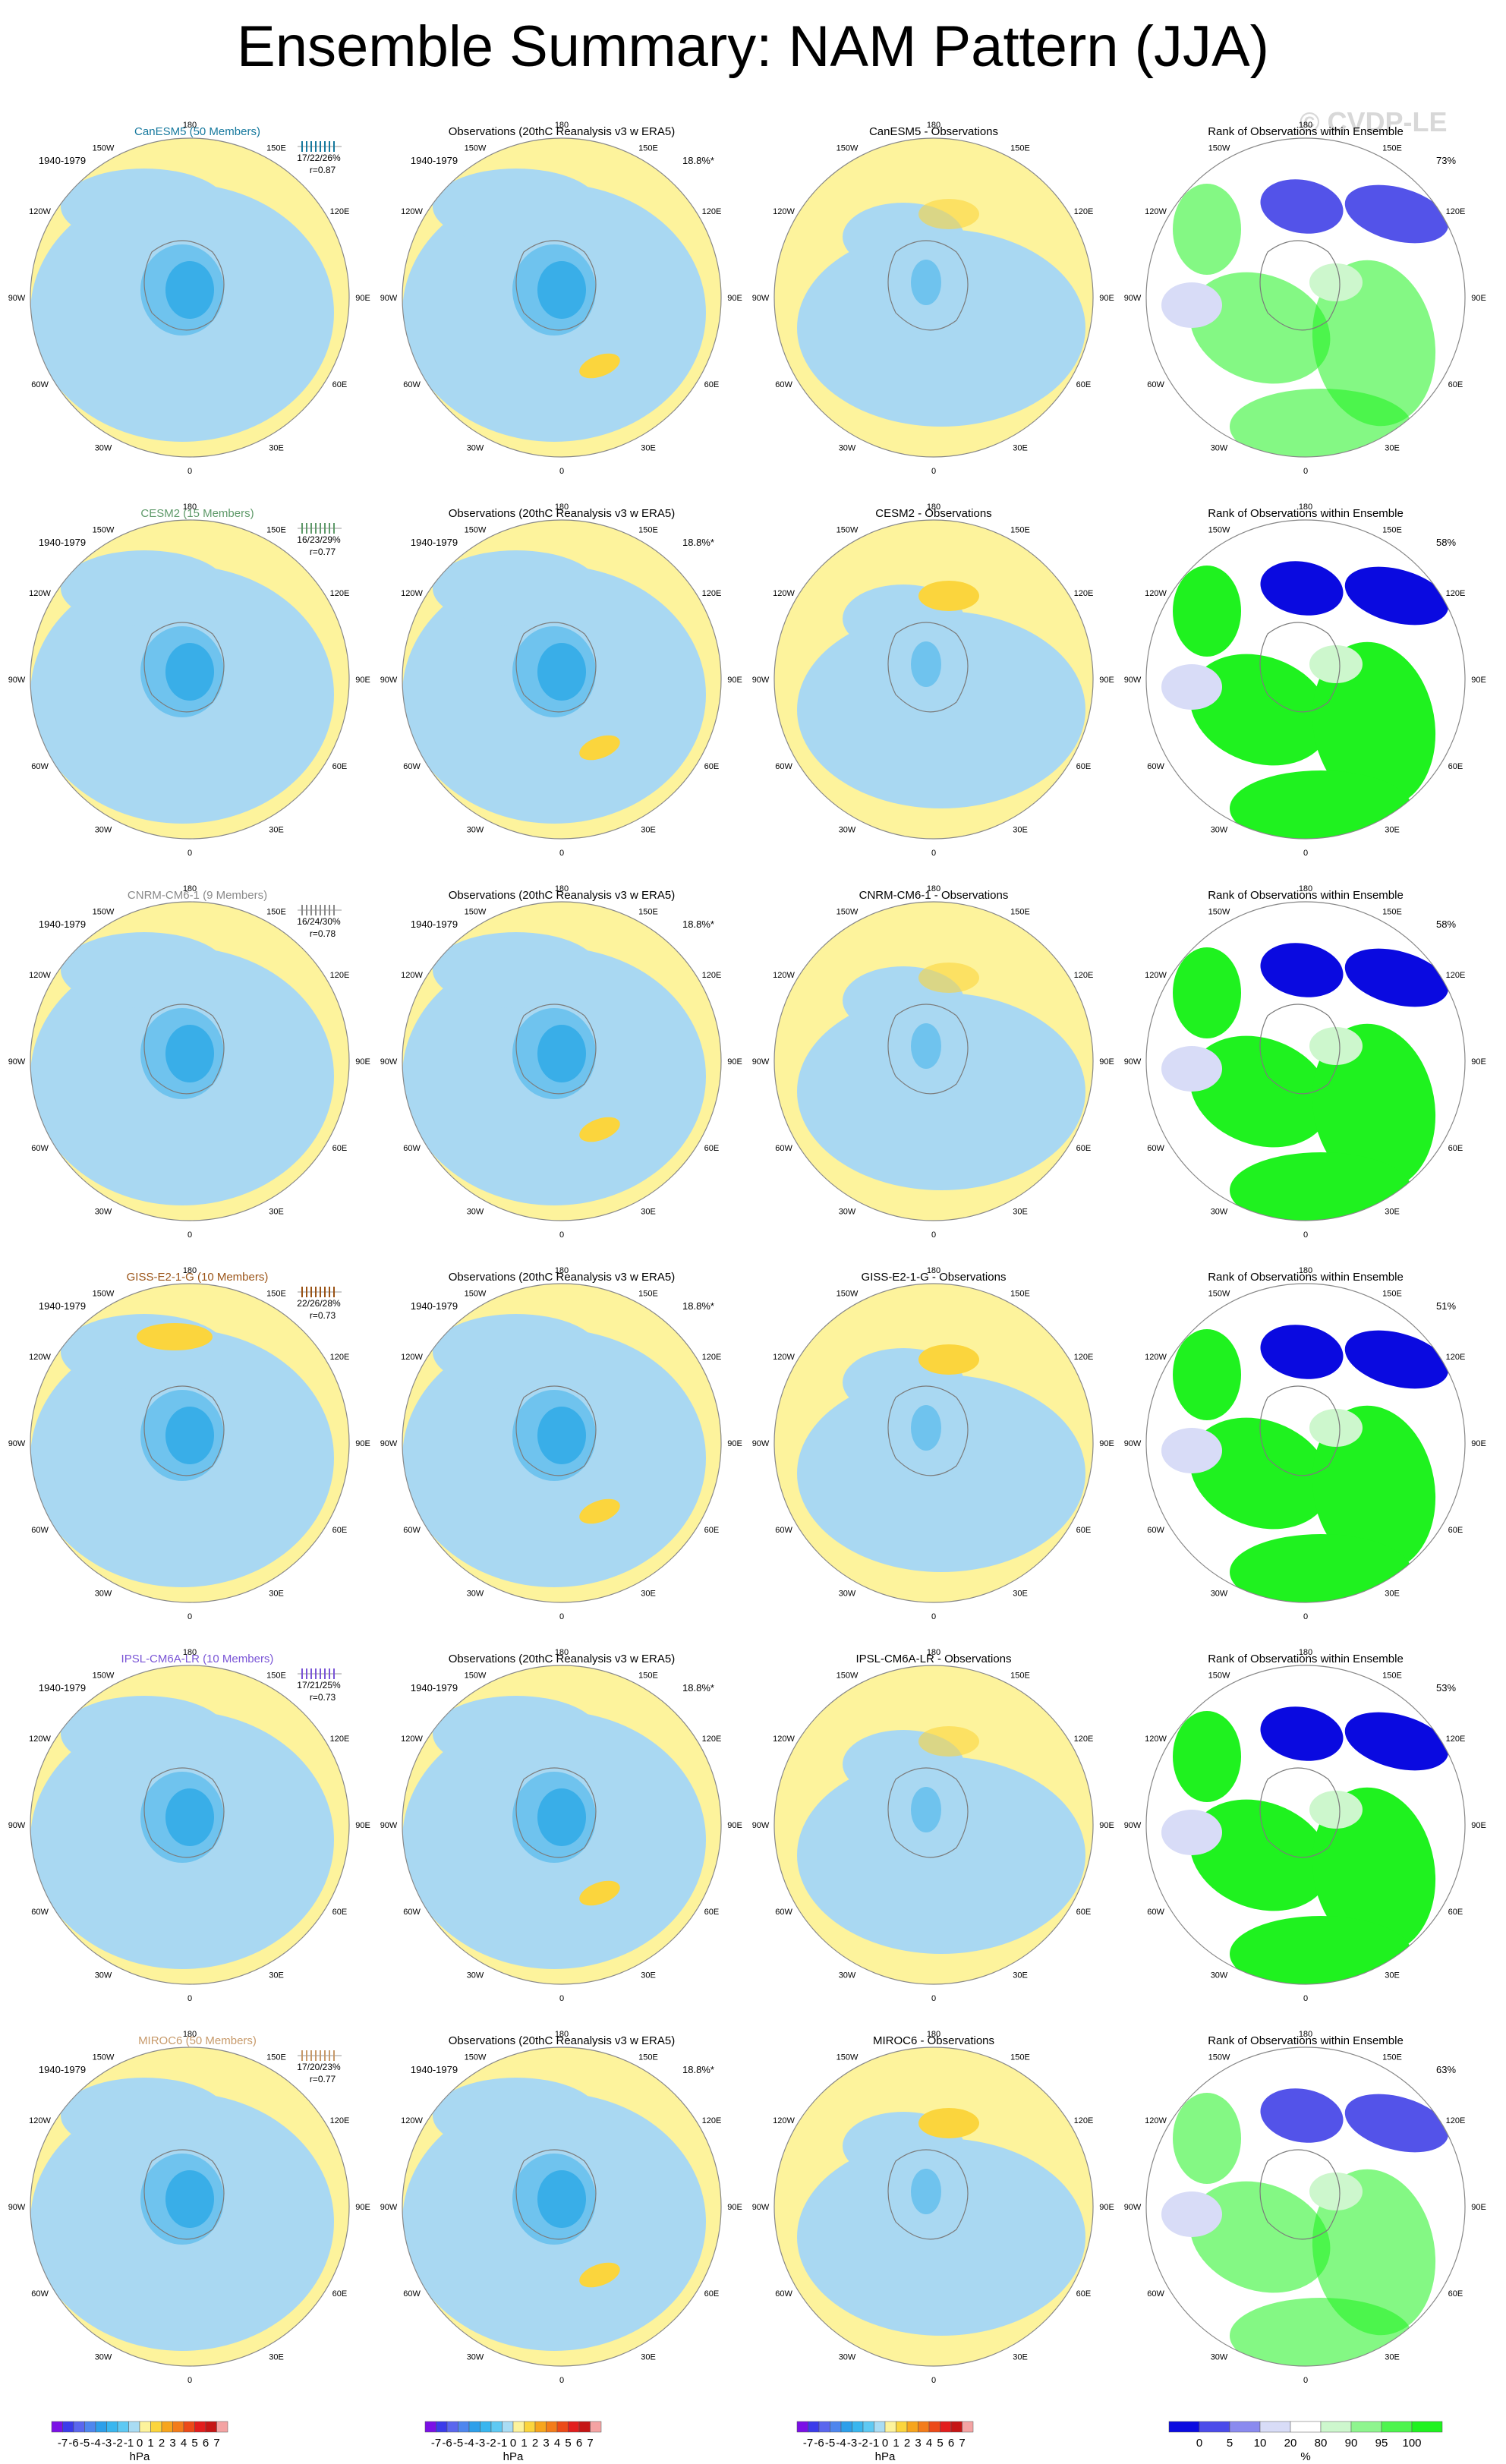 This screenshot has width=1506, height=2464. Describe the element at coordinates (140, 2456) in the screenshot. I see `colorbar-unit: hPa` at that location.